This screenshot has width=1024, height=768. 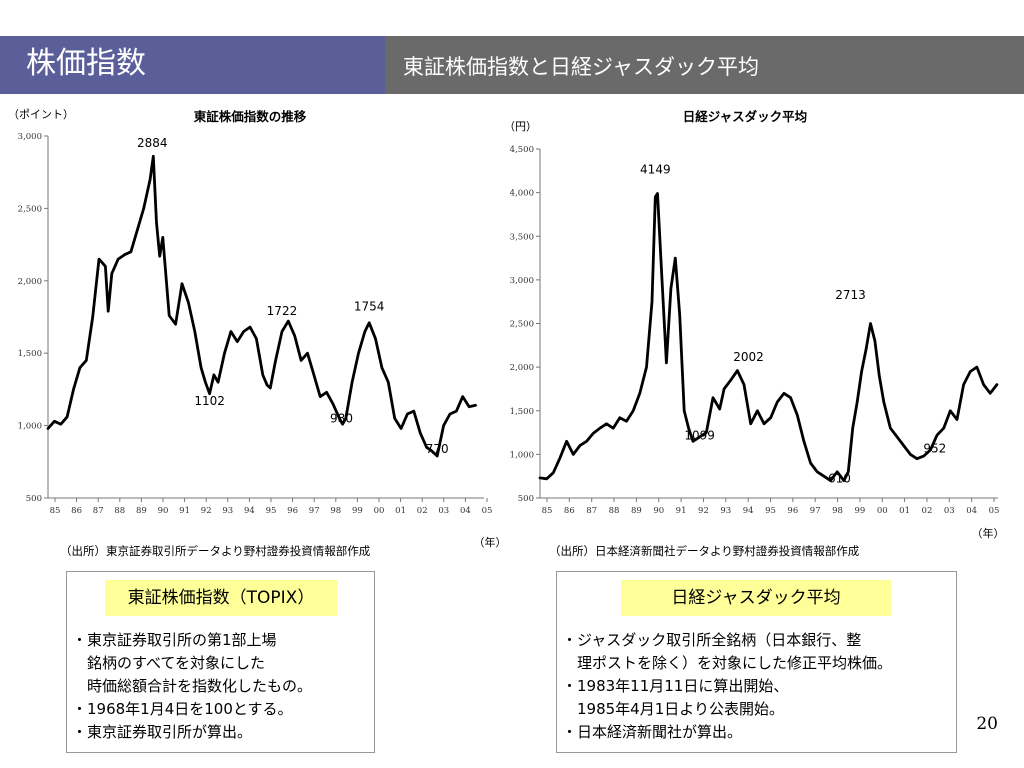 I want to click on topix-x-tick-label: 03, so click(x=443, y=511).